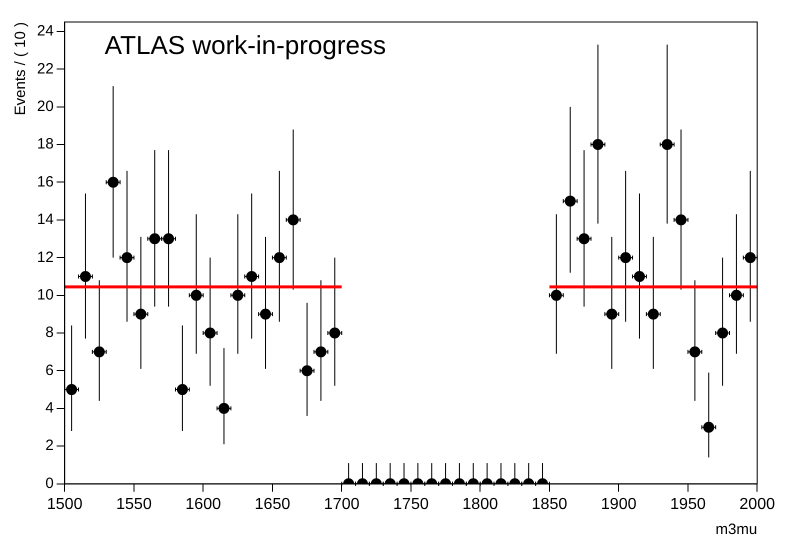 This screenshot has height=553, width=789. What do you see at coordinates (245, 45) in the screenshot?
I see `annotation: ATLAS work-in-progress` at bounding box center [245, 45].